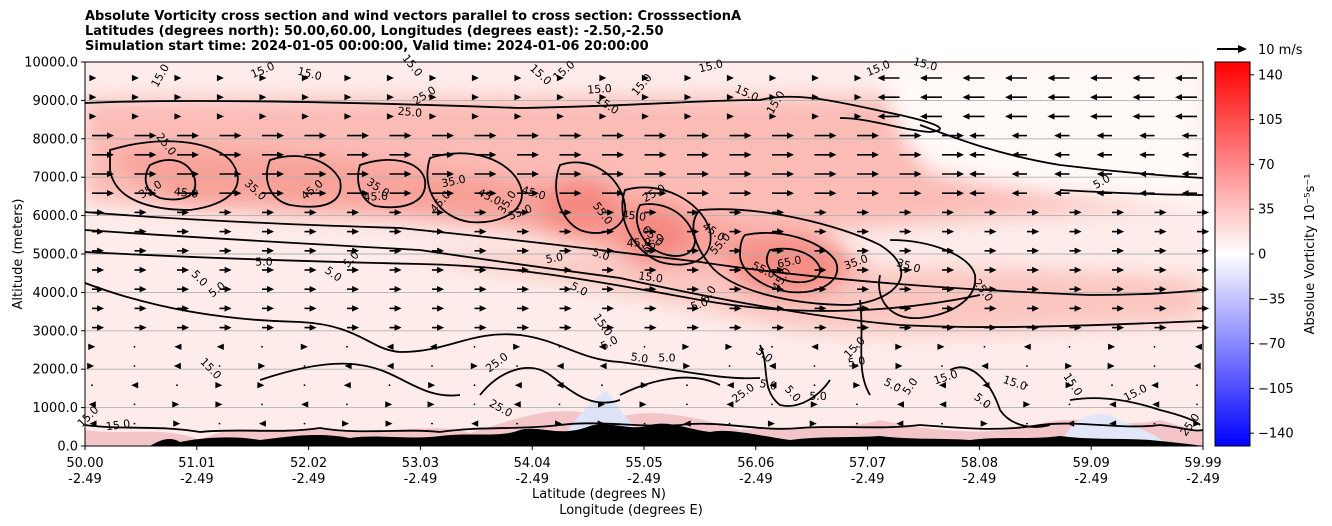  Describe the element at coordinates (644, 434) in the screenshot. I see `terrain-silhouette` at that location.